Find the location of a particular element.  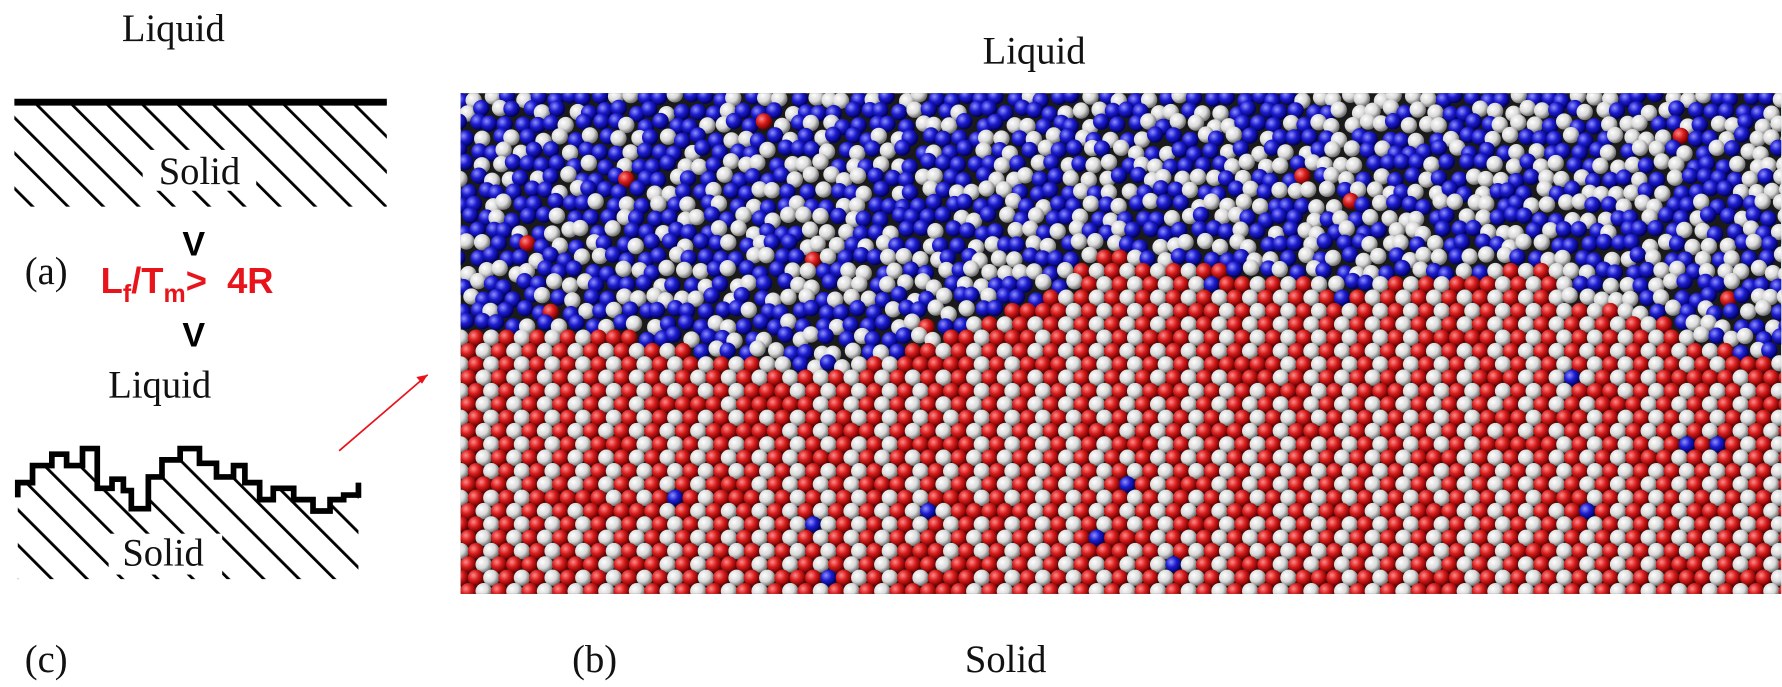

label: Solid is located at coordinates (200, 172).